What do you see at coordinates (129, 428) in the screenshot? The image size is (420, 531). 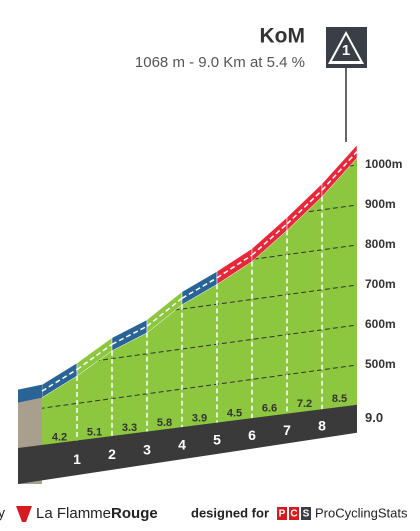 I see `gradient-label: 3.3` at bounding box center [129, 428].